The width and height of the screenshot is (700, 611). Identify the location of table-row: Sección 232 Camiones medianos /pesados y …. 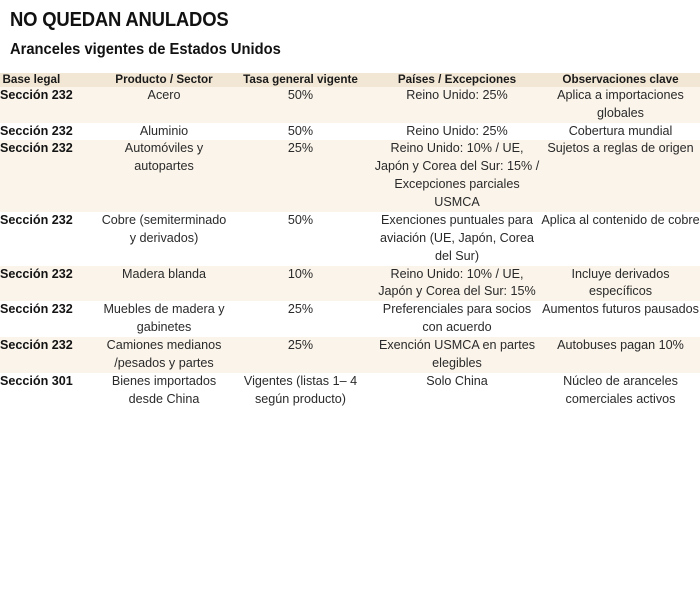
(350, 355).